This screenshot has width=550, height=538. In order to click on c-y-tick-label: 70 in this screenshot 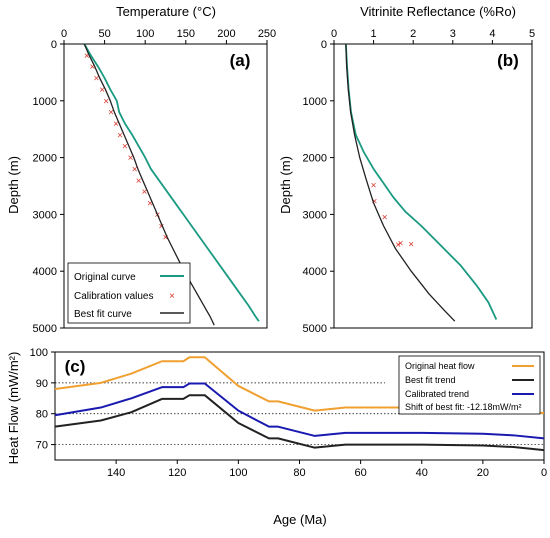, I will do `click(42, 446)`.